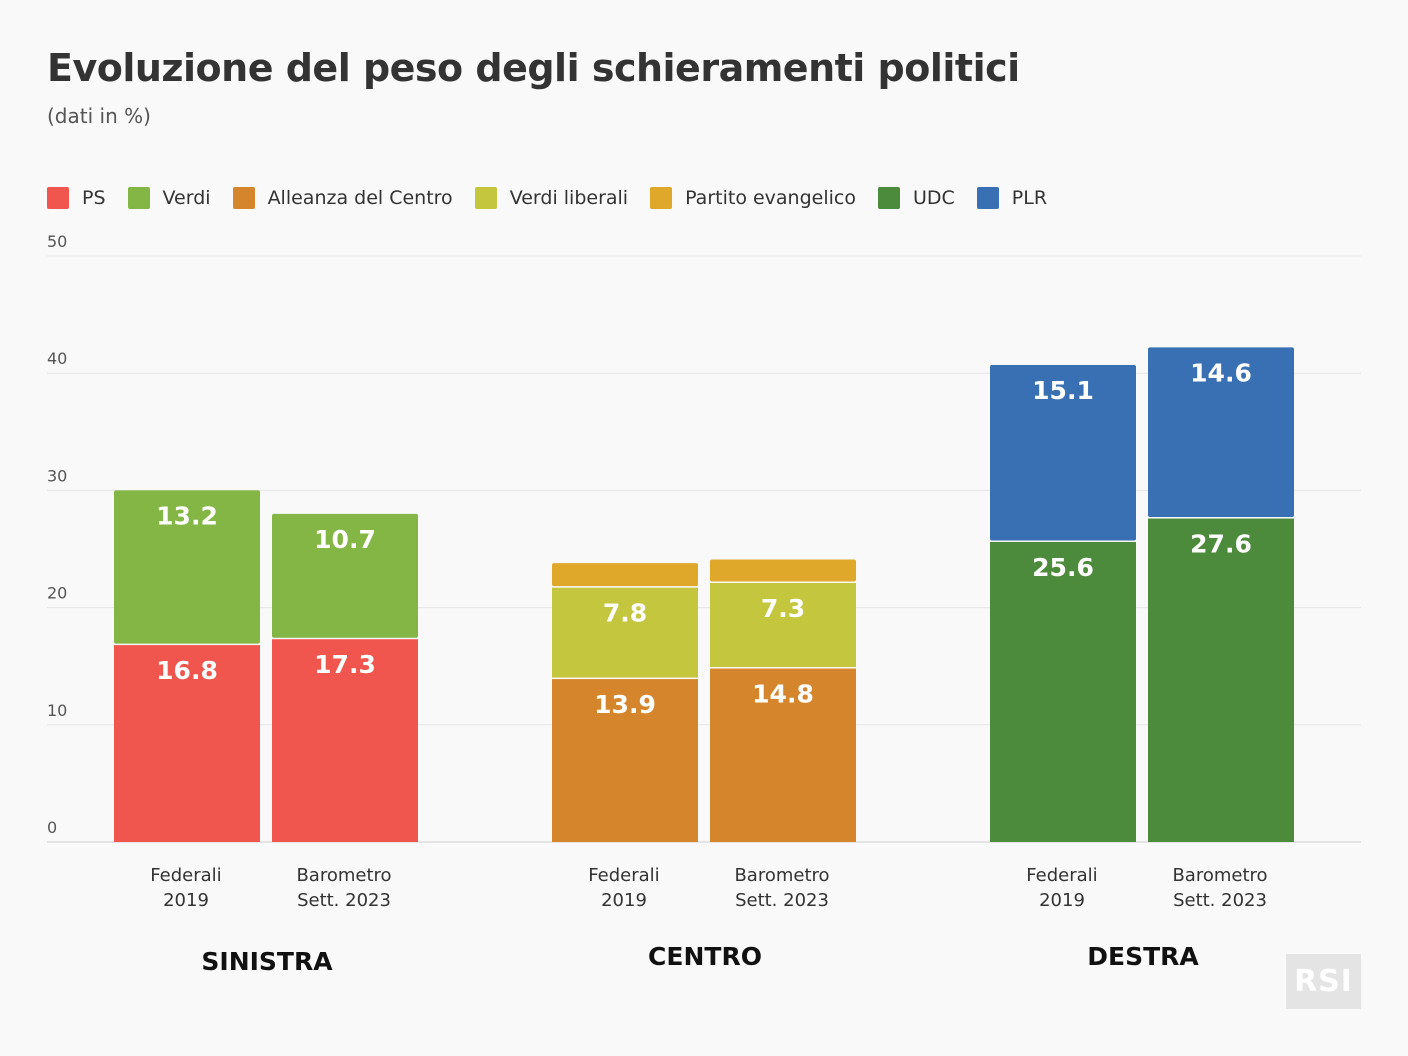 The height and width of the screenshot is (1056, 1408). What do you see at coordinates (1221, 372) in the screenshot?
I see `data-label: 14.6` at bounding box center [1221, 372].